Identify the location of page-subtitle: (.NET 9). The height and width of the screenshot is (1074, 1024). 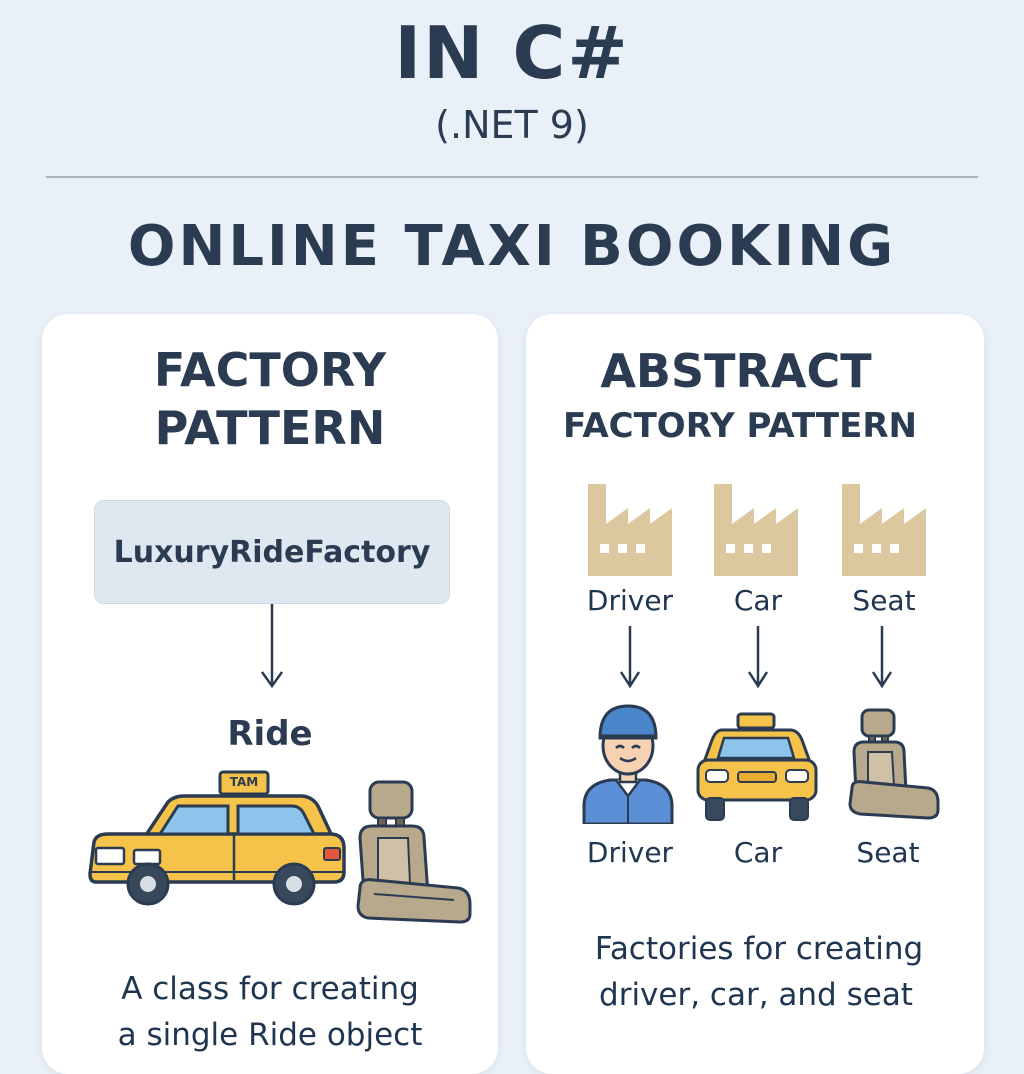
(512, 125).